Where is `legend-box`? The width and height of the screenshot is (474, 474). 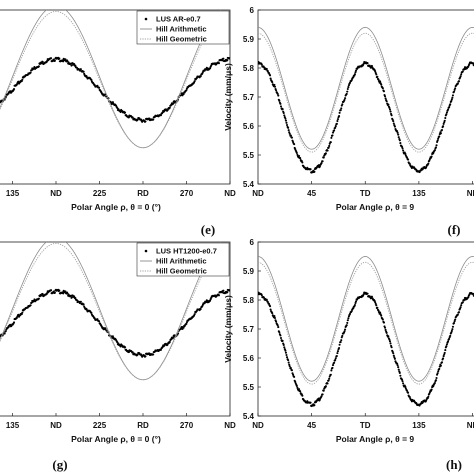
legend-box is located at coordinates (183, 259).